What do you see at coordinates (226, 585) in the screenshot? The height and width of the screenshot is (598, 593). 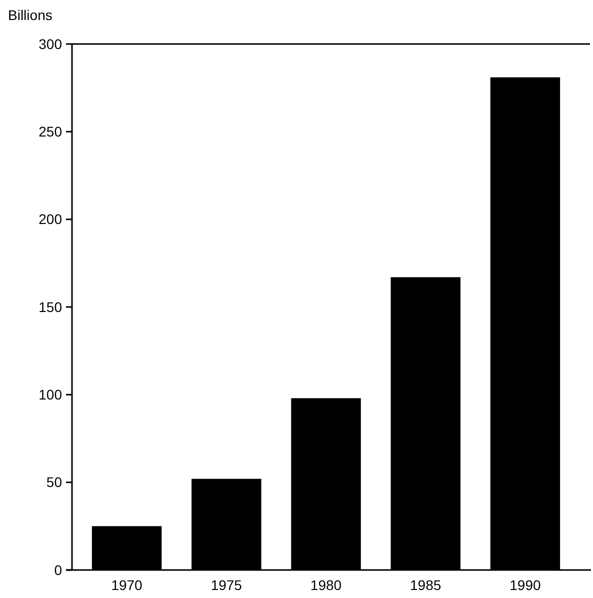 I see `x-tick-label: 1975` at bounding box center [226, 585].